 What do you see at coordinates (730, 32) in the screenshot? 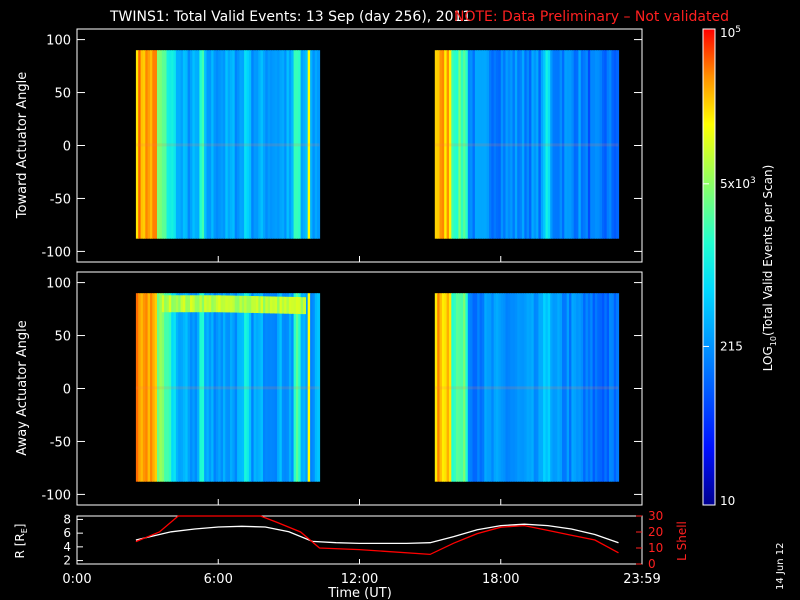
I see `colorbar-tick-label: 105` at bounding box center [730, 32].